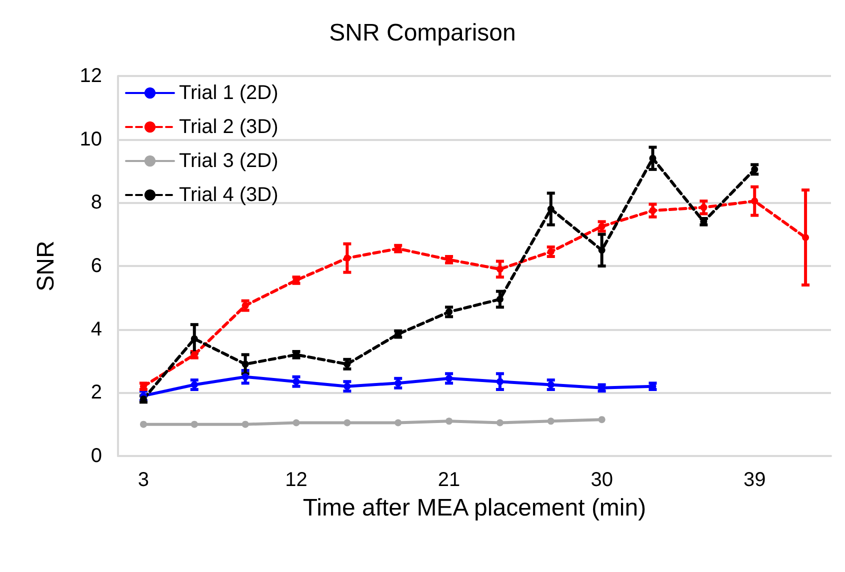  I want to click on x-tick-label: 39, so click(754, 480).